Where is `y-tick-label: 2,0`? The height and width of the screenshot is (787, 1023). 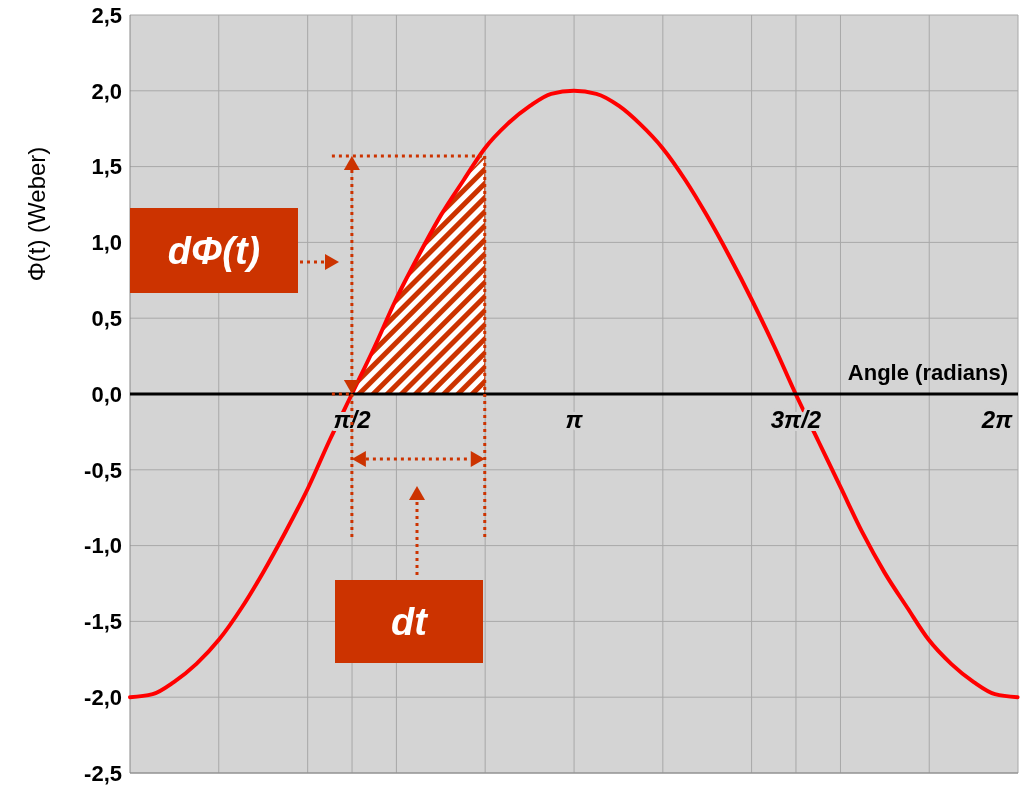
y-tick-label: 2,0 is located at coordinates (106, 91).